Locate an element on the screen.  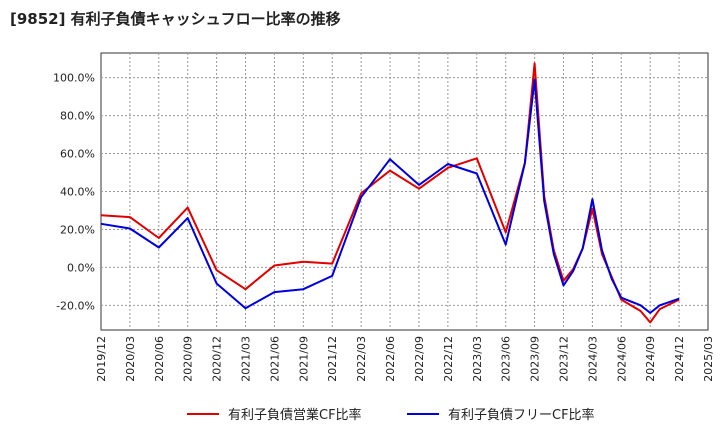
x-tick-label: 2020/03 is located at coordinates (130, 359).